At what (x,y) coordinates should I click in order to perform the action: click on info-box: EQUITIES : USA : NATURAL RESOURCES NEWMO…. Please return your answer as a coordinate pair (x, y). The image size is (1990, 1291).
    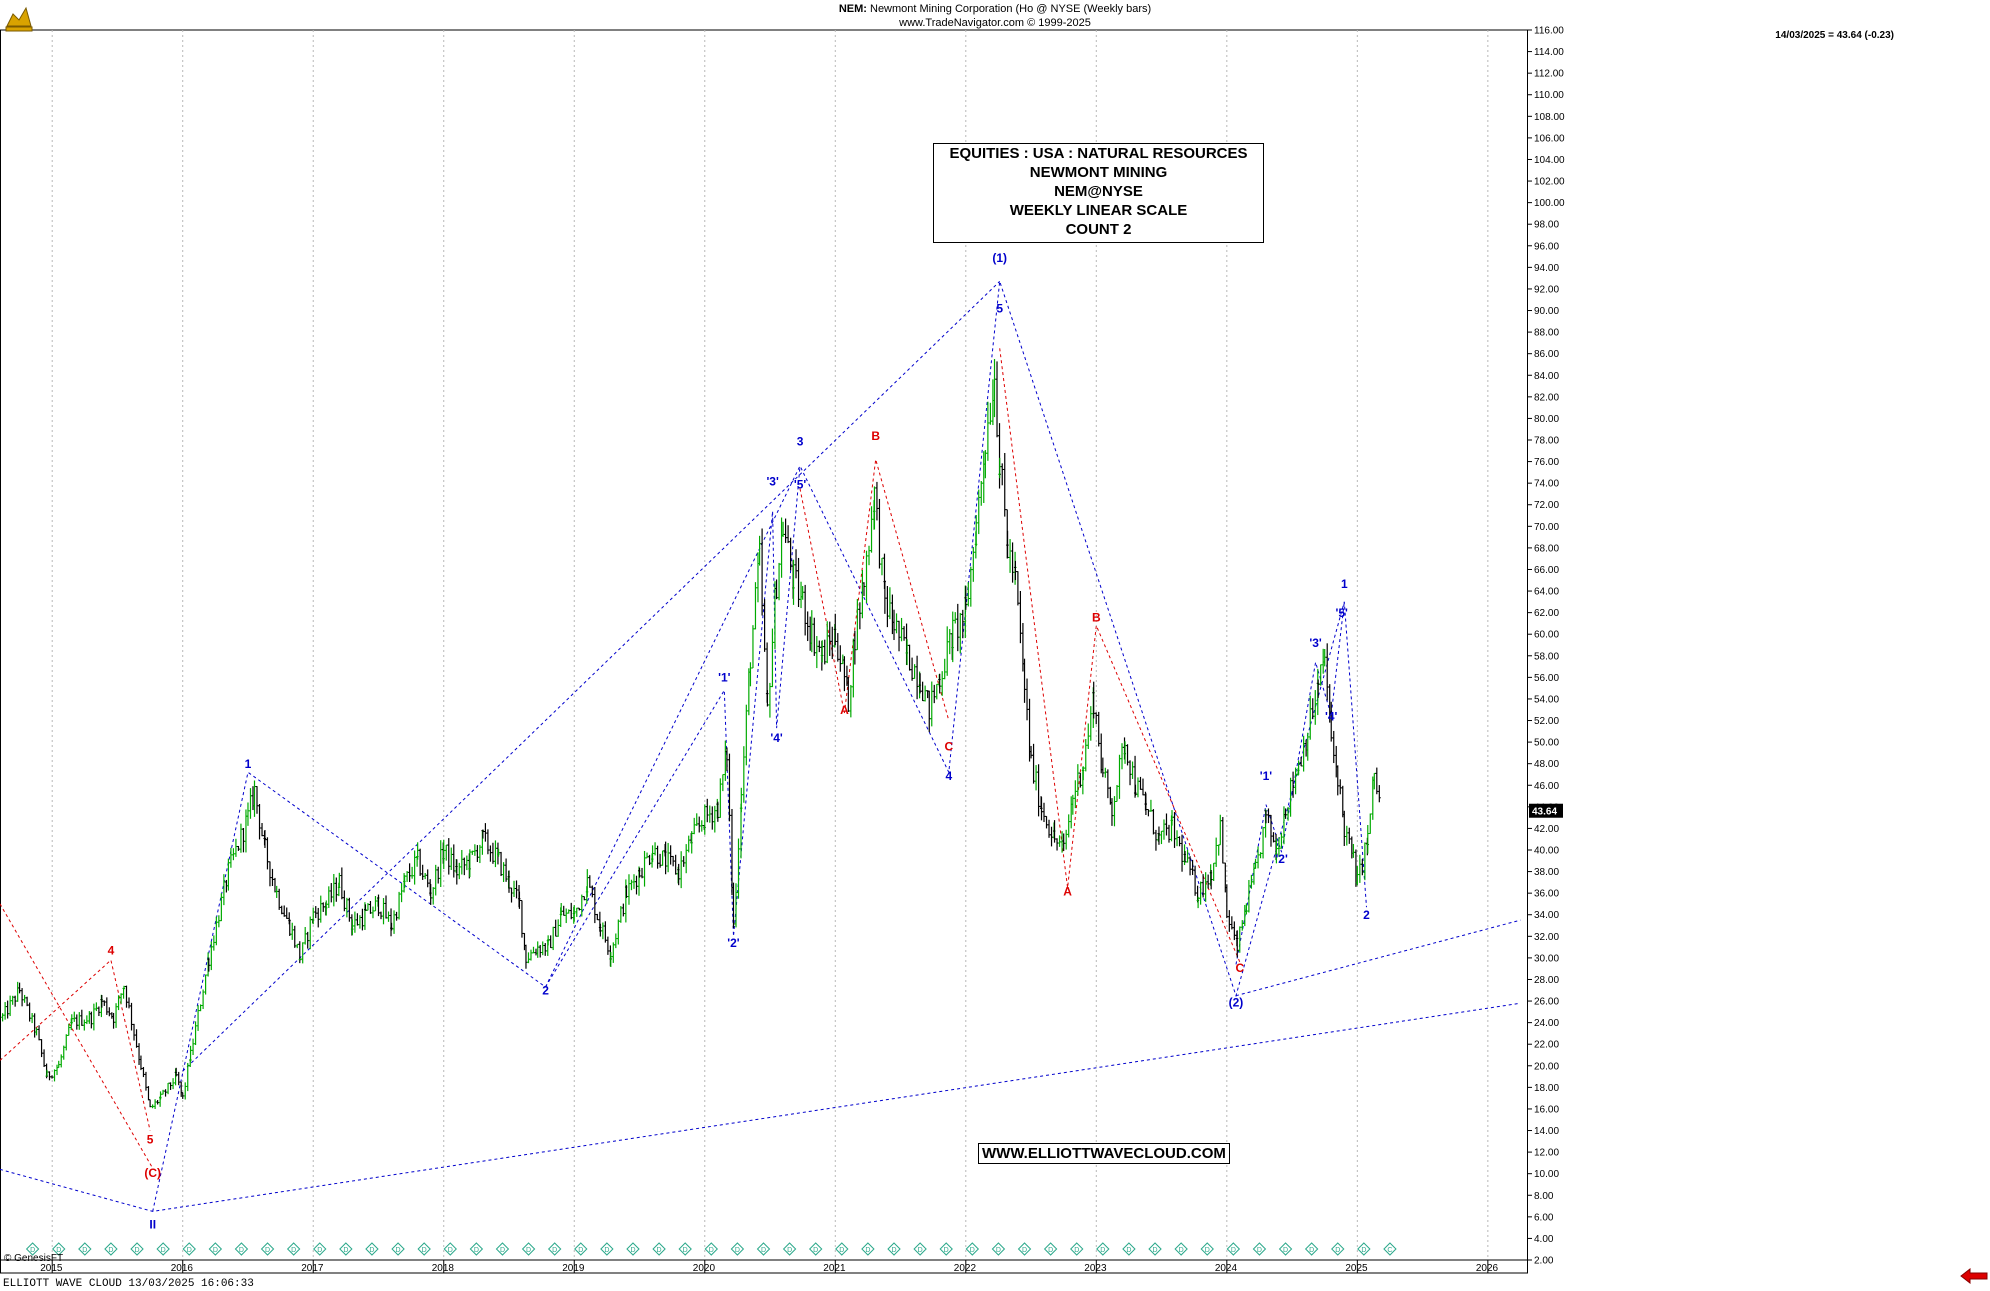
    Looking at the image, I should click on (1098, 193).